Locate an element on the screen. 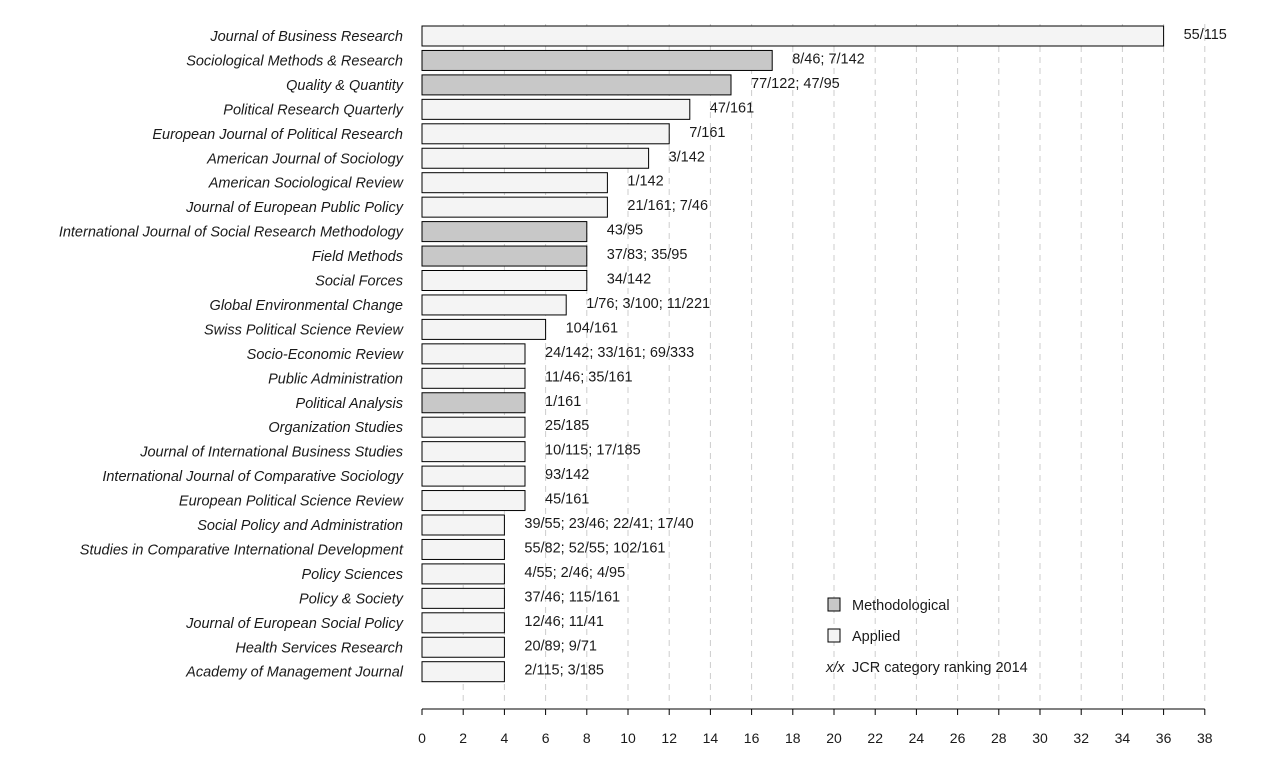  x-tick-label: 34 is located at coordinates (1123, 738).